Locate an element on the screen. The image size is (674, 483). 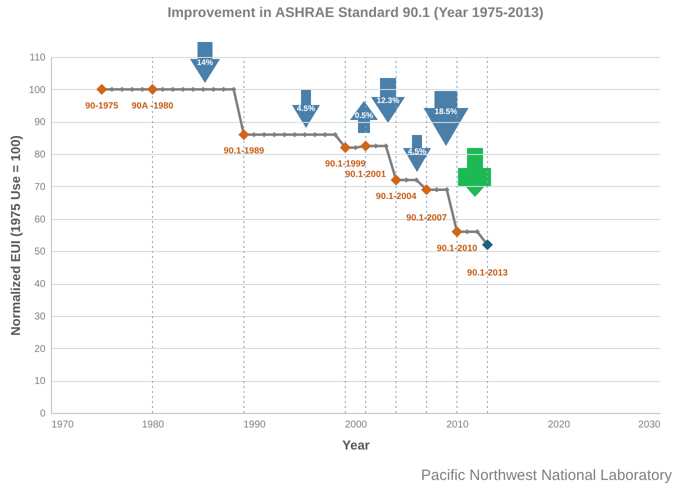
x-tick-label: 1970 is located at coordinates (63, 425).